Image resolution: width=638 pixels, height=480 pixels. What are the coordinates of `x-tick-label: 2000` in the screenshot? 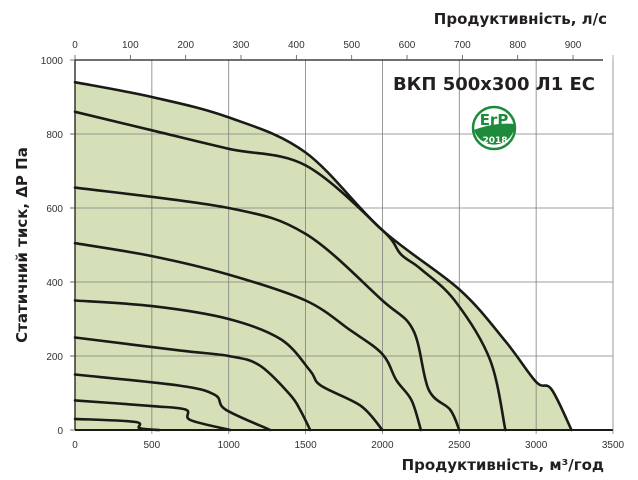 It's located at (382, 445).